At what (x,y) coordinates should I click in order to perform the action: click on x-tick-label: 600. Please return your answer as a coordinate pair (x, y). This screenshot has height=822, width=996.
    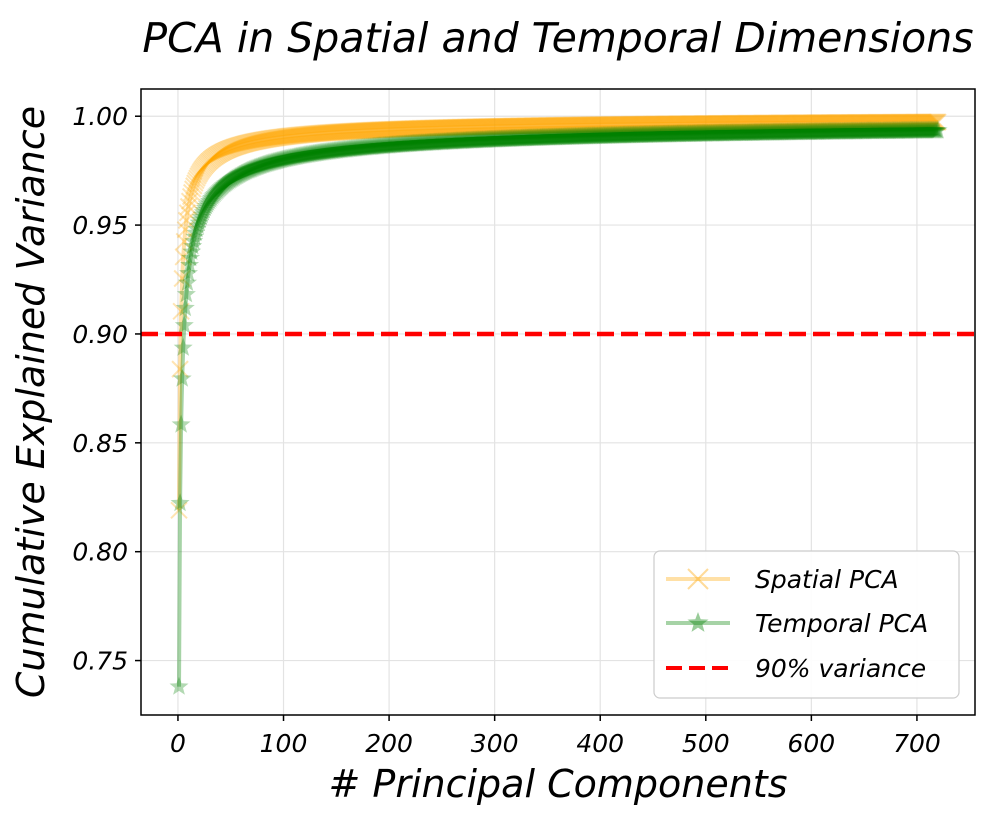
    Looking at the image, I should click on (812, 743).